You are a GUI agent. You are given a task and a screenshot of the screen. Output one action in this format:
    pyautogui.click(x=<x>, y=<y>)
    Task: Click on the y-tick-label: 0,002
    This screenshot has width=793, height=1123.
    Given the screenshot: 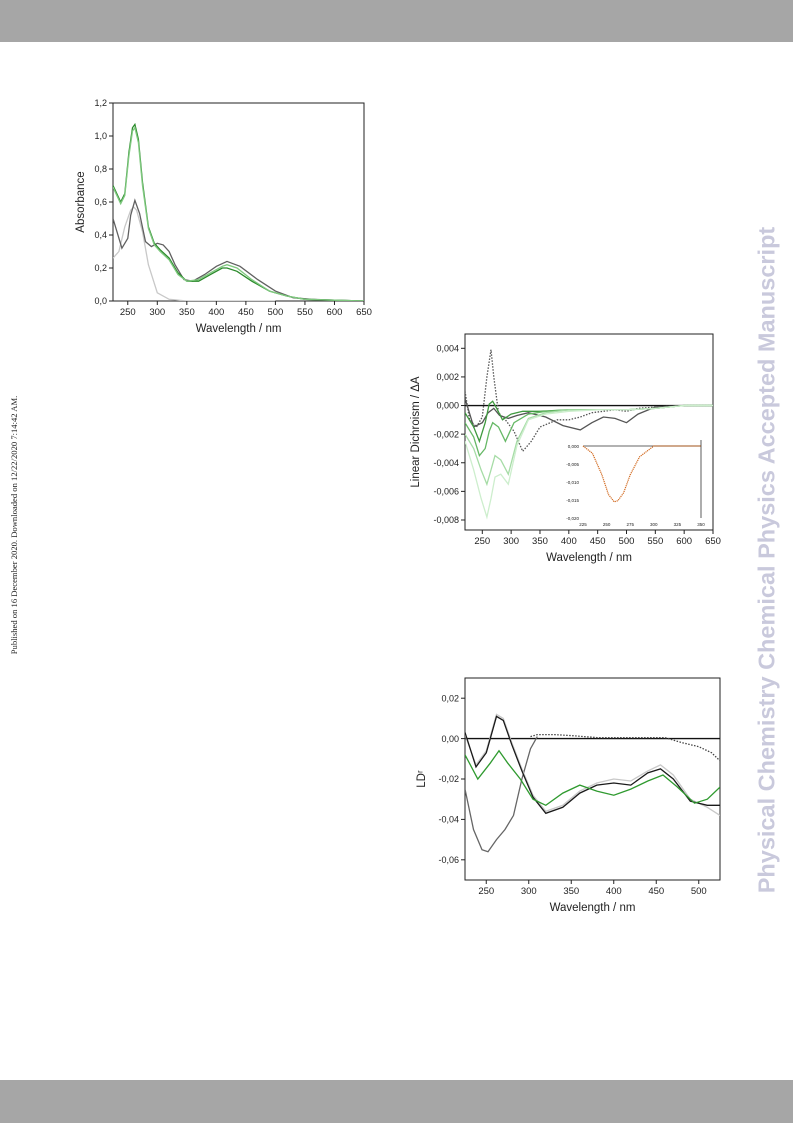 What is the action you would take?
    pyautogui.click(x=447, y=377)
    